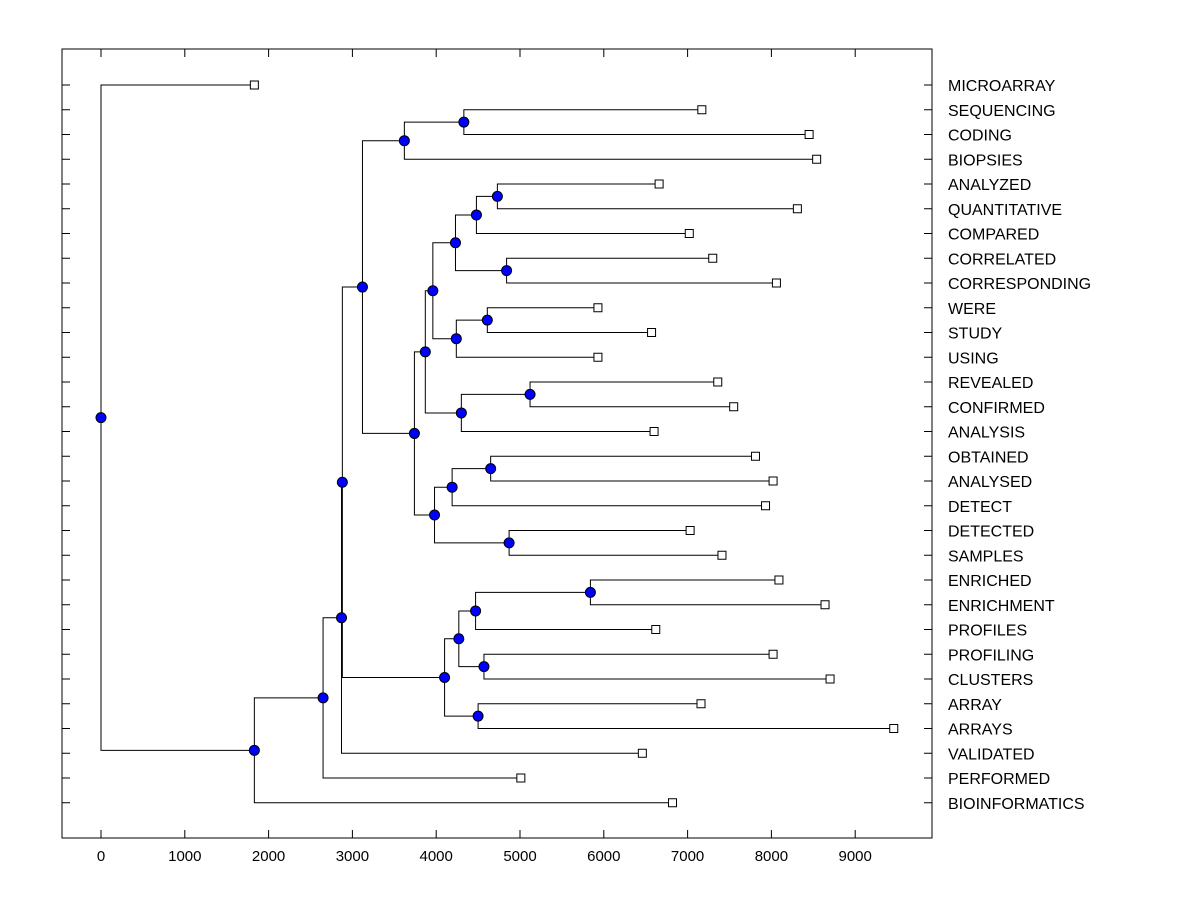 The height and width of the screenshot is (900, 1200). What do you see at coordinates (980, 507) in the screenshot?
I see `leaf-label: DETECT` at bounding box center [980, 507].